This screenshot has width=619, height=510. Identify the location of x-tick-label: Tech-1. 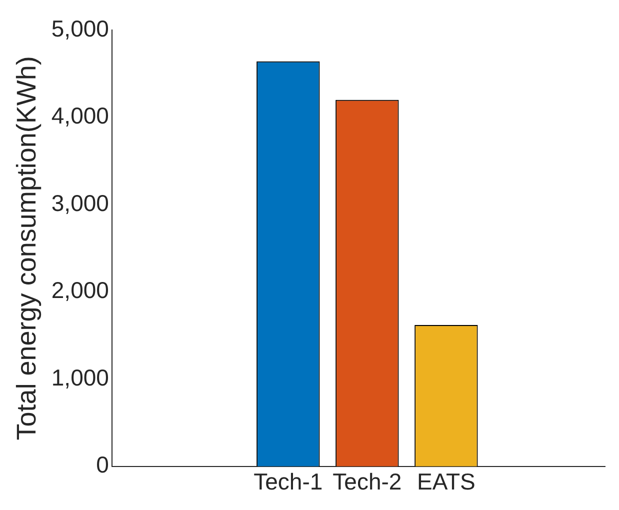
(288, 481).